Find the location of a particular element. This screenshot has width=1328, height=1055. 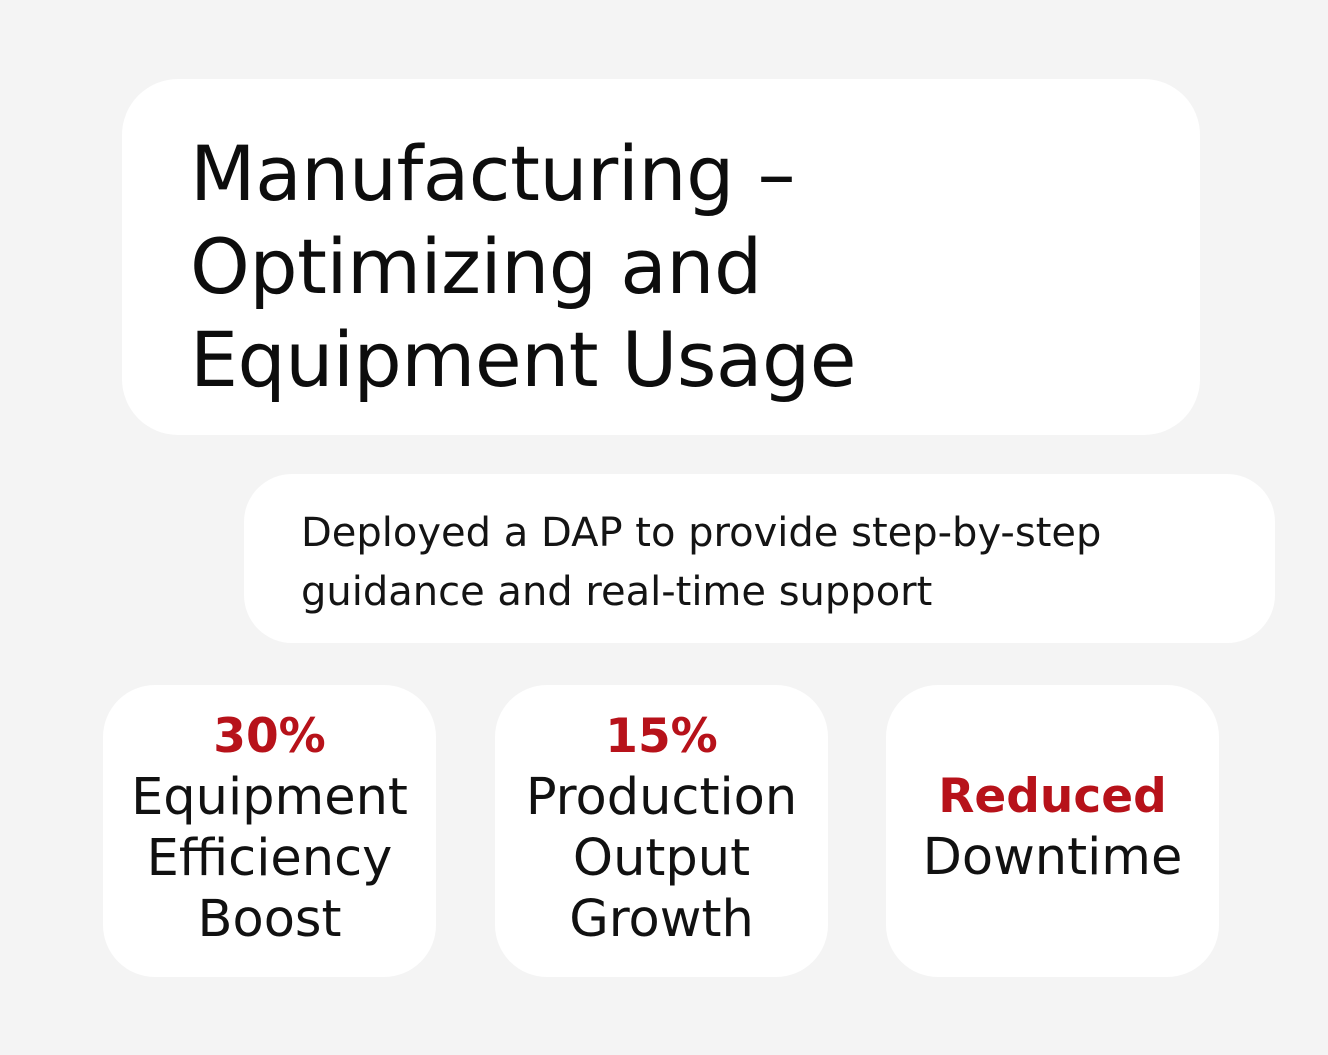

stat-card-reduced-downtime: Reduced Downtime is located at coordinates (1052, 831).